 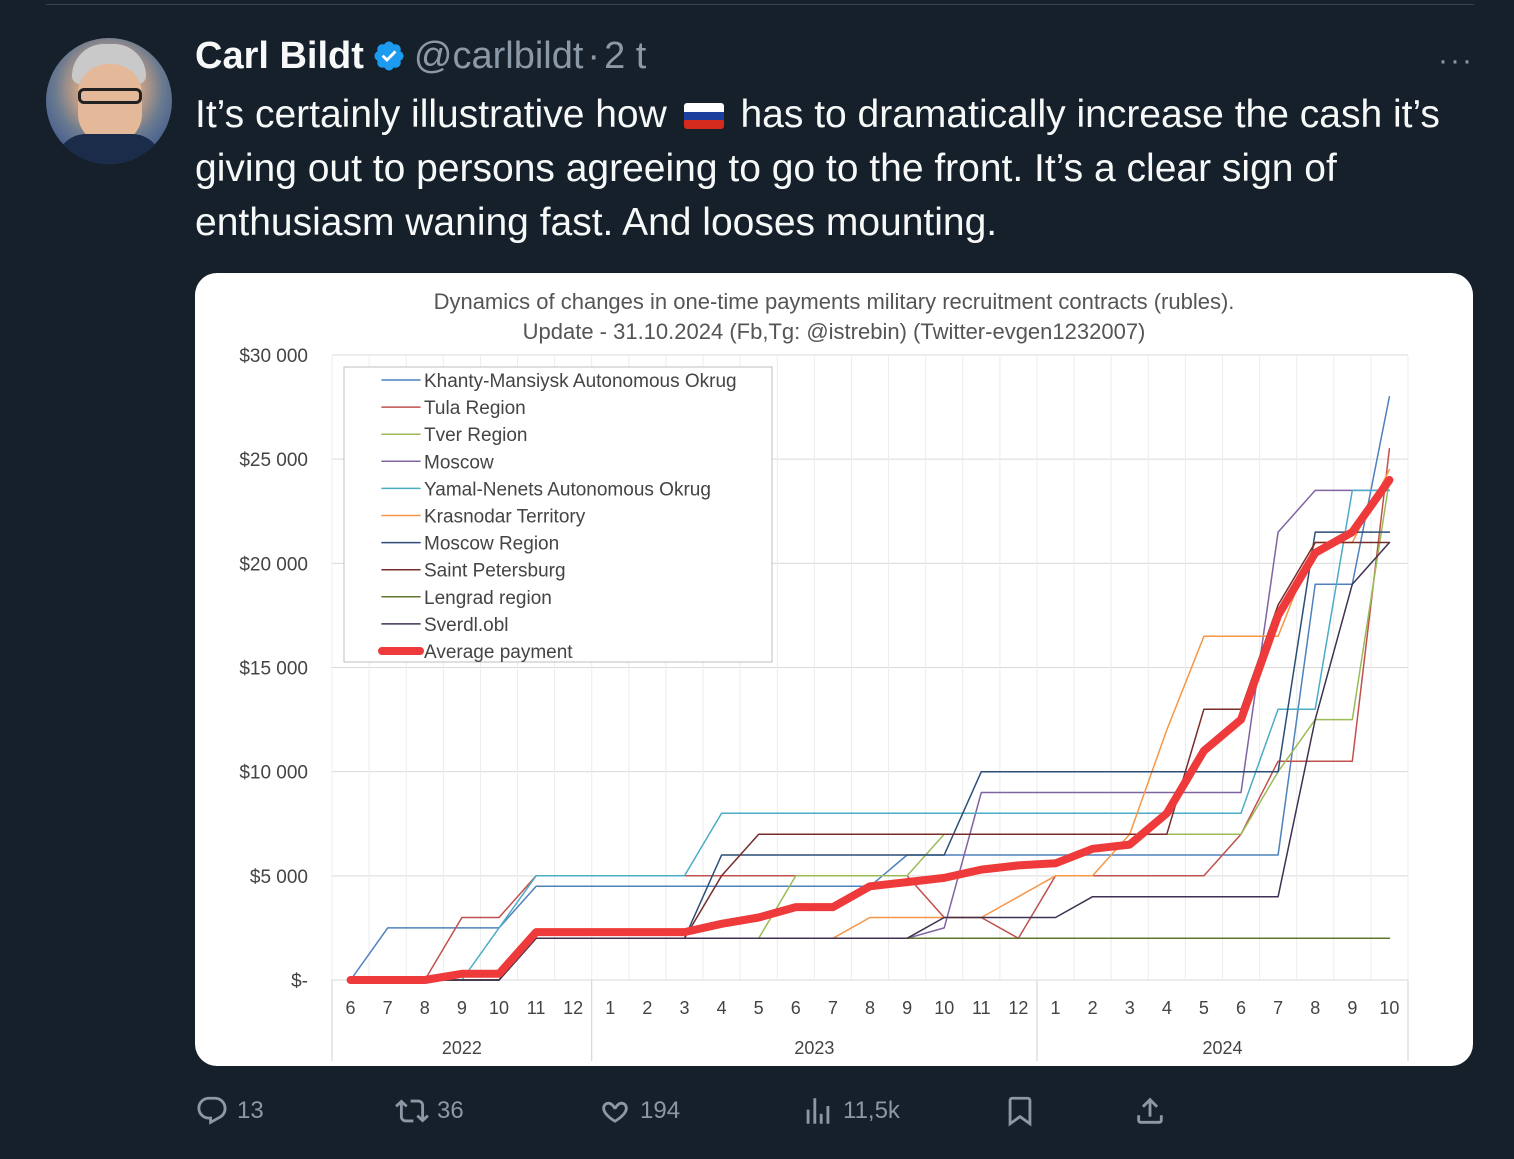 I want to click on repost-button: 36, so click(x=429, y=1111).